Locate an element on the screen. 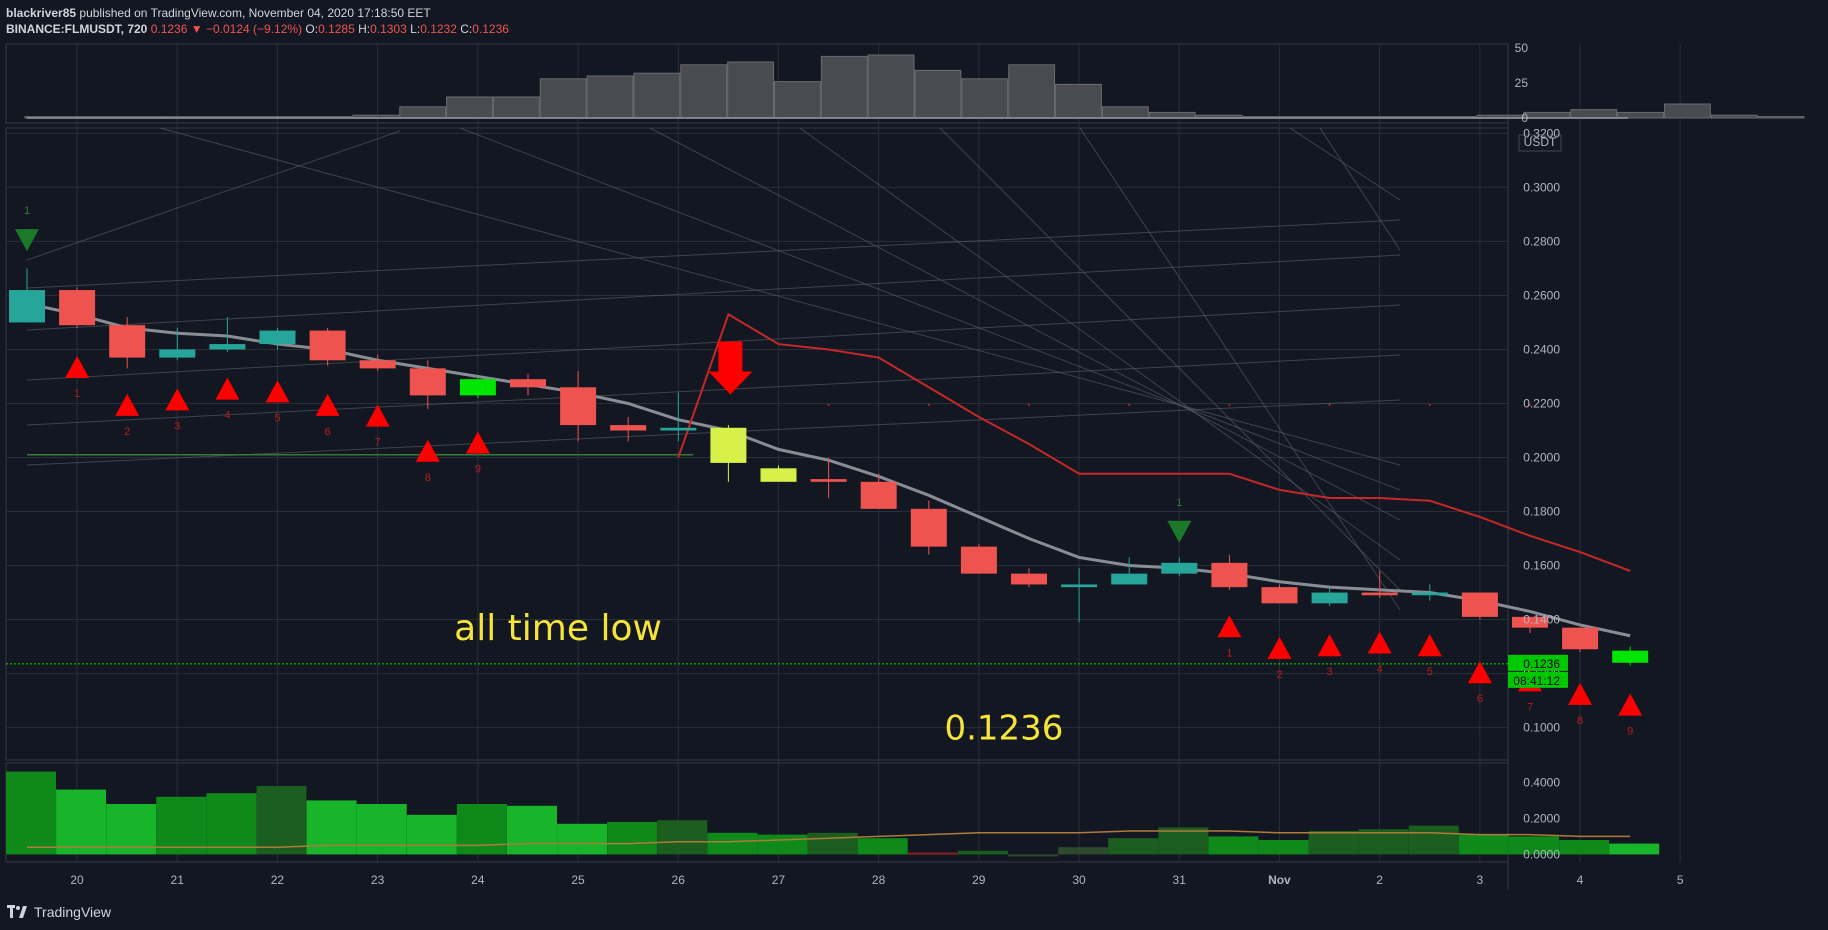 The image size is (1828, 930). high-value: 0.1303 is located at coordinates (388, 29).